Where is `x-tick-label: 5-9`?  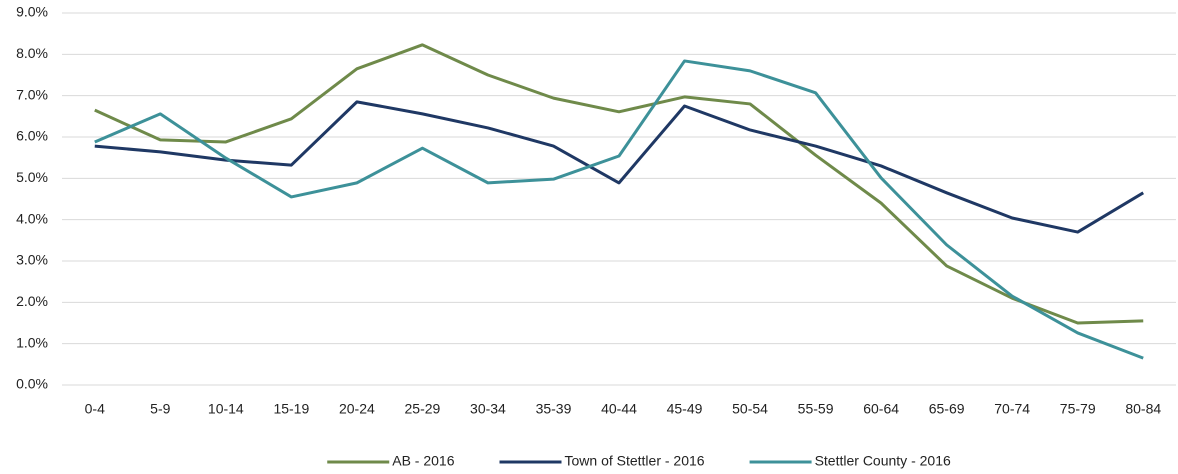 x-tick-label: 5-9 is located at coordinates (160, 409).